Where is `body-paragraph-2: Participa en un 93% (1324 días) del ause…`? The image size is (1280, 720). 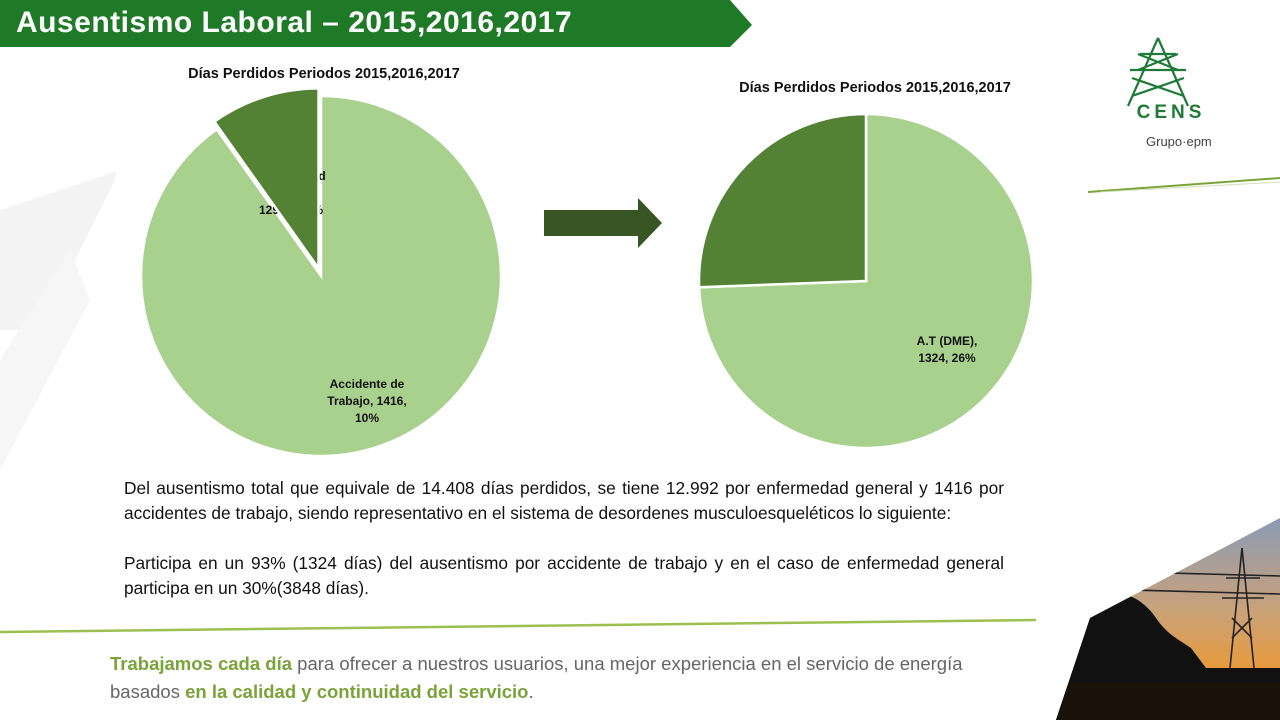
body-paragraph-2: Participa en un 93% (1324 días) del ause… is located at coordinates (564, 575).